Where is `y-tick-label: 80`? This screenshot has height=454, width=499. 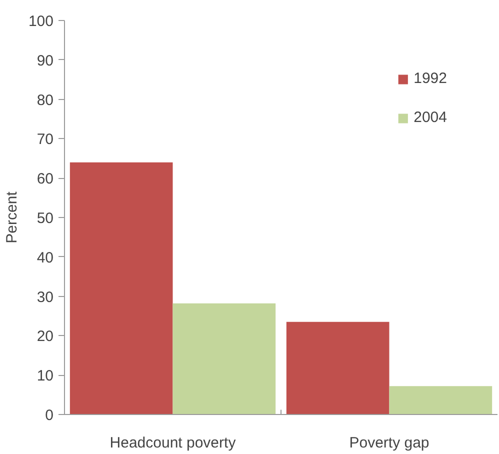
y-tick-label: 80 is located at coordinates (45, 100).